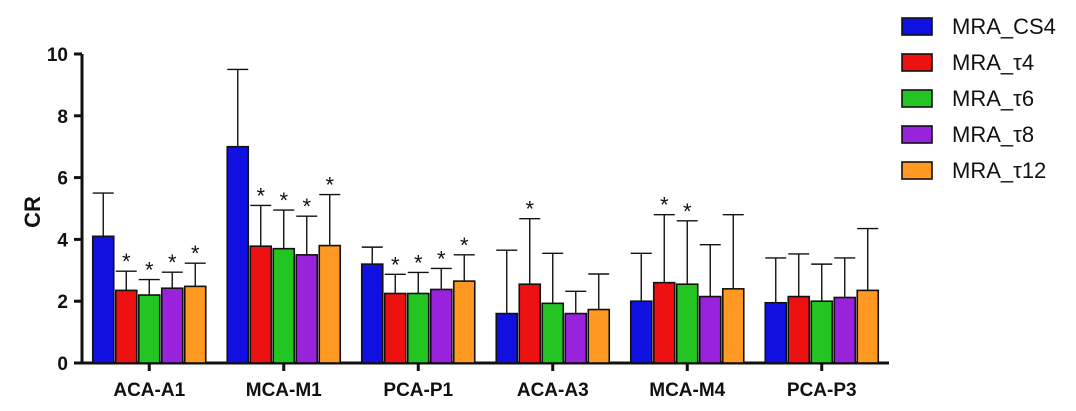 This screenshot has height=411, width=1076. I want to click on legend-item: MRA_CS4, so click(978, 26).